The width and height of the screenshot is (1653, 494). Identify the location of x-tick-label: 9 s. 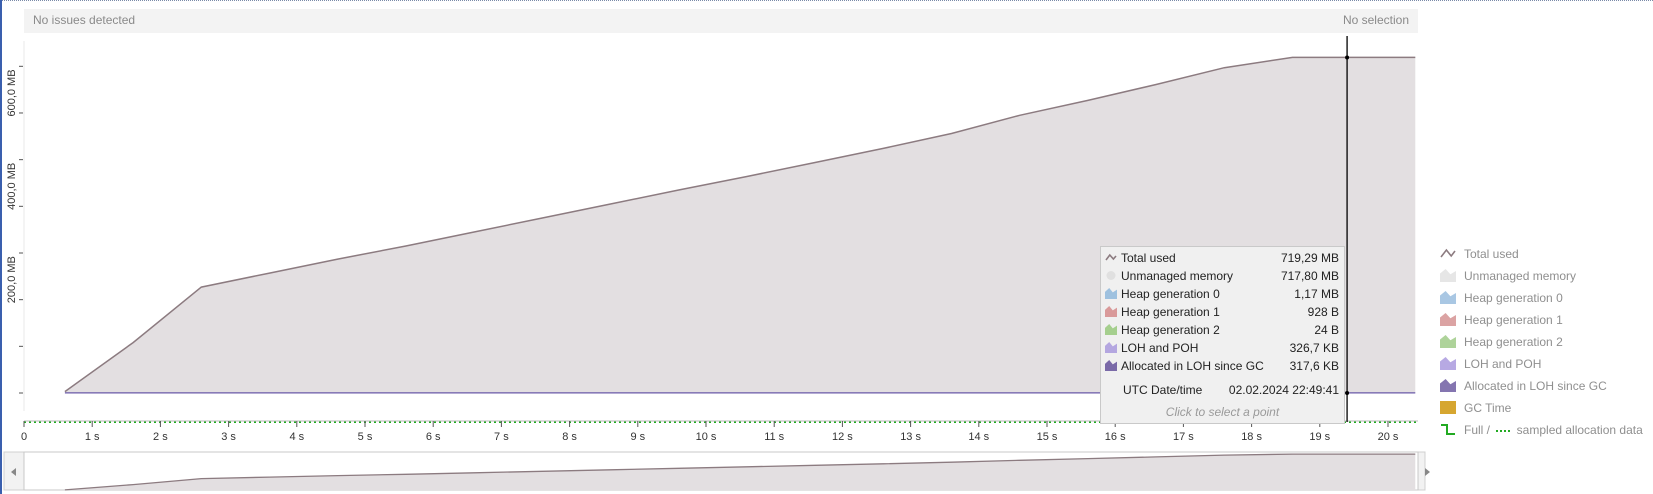
(637, 437).